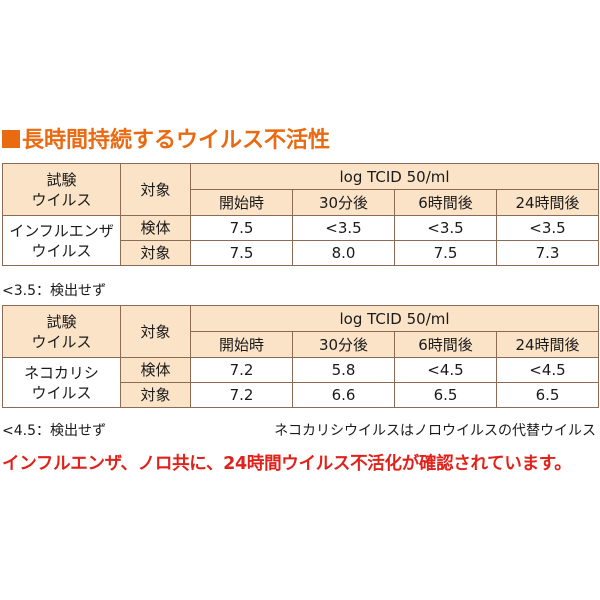 The height and width of the screenshot is (600, 600). What do you see at coordinates (343, 370) in the screenshot?
I see `value-cell: 5.8` at bounding box center [343, 370].